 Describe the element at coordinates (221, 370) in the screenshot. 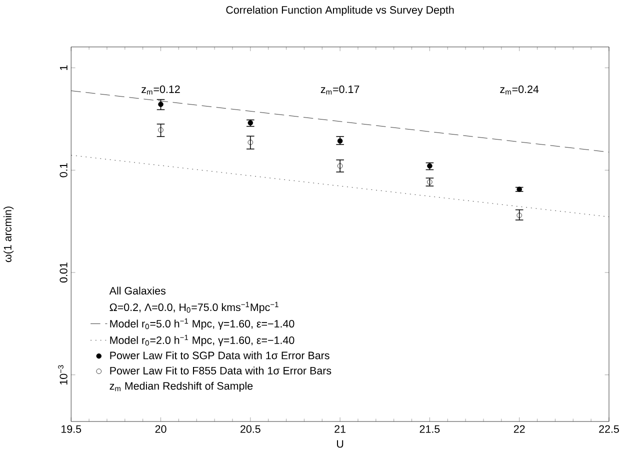

I see `legend-label: Power Law Fit to F855 Data with 1σ Error Bars` at that location.